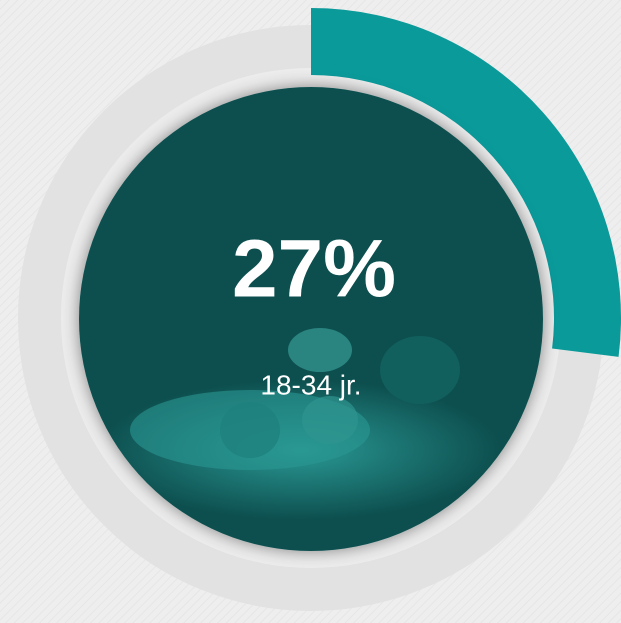  What do you see at coordinates (310, 384) in the screenshot?
I see `category-label: 18-34 jr.` at bounding box center [310, 384].